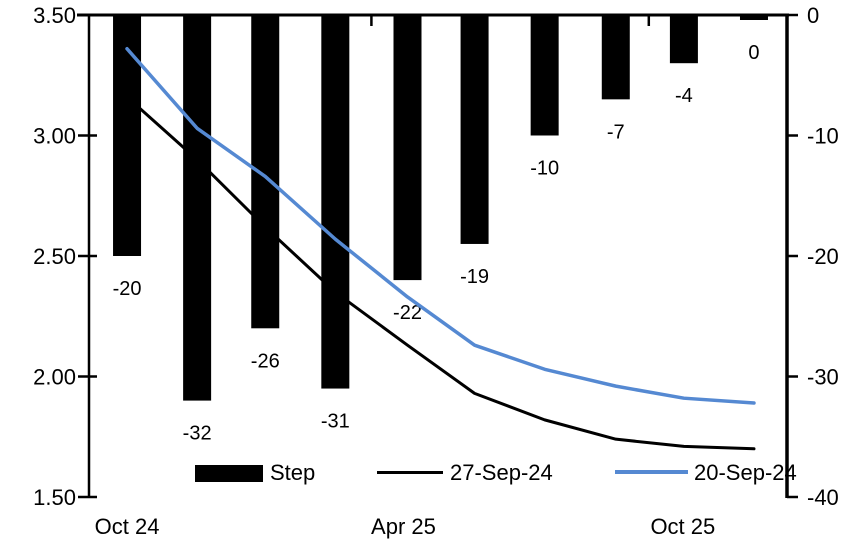 This screenshot has height=551, width=852. What do you see at coordinates (616, 132) in the screenshot?
I see `bar-value-label: -7` at bounding box center [616, 132].